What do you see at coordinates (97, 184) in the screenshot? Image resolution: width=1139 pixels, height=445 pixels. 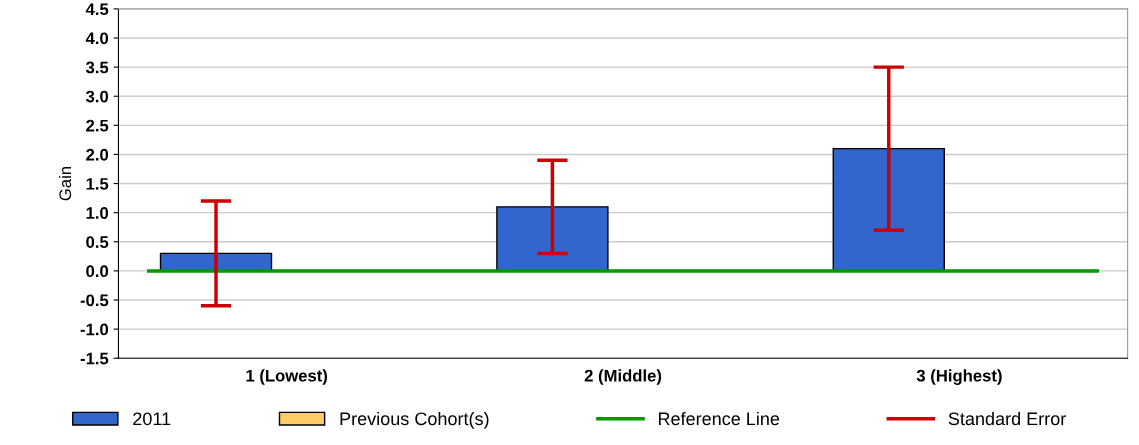 I see `y-tick-label: 1.5` at bounding box center [97, 184].